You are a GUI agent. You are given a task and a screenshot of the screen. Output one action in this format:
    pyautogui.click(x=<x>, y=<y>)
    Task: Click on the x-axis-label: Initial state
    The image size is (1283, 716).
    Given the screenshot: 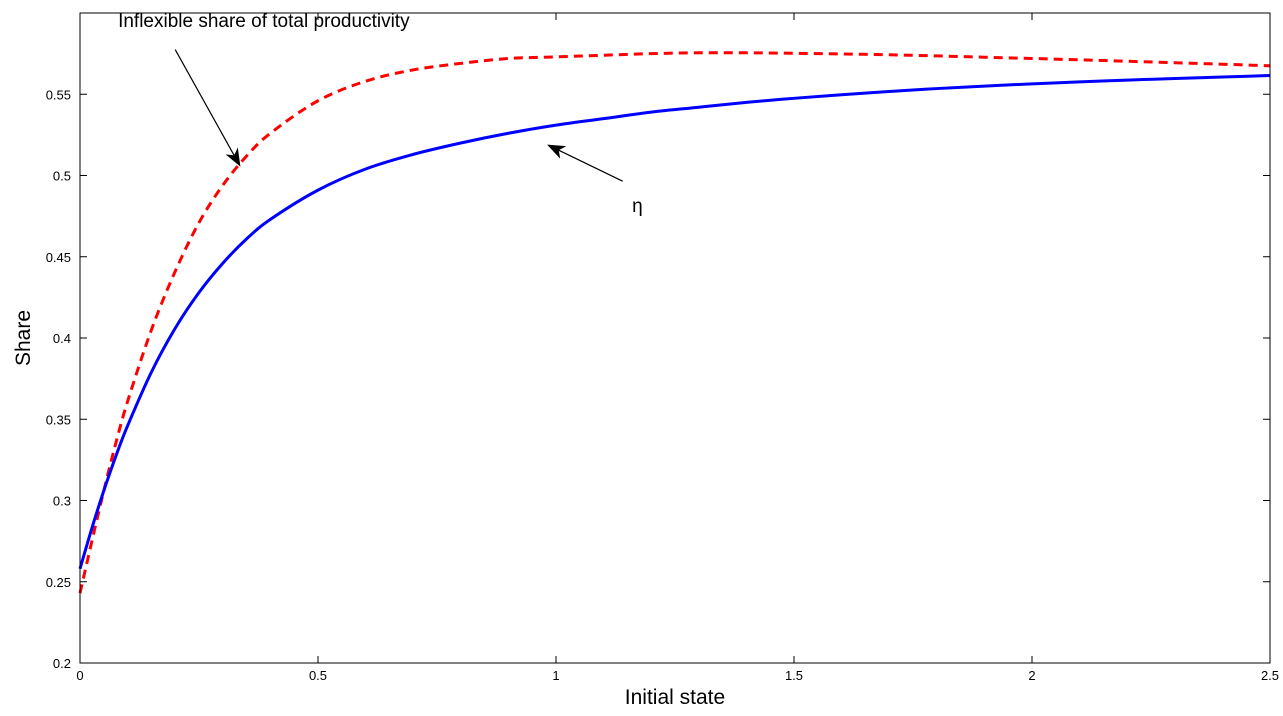 What is the action you would take?
    pyautogui.click(x=675, y=697)
    